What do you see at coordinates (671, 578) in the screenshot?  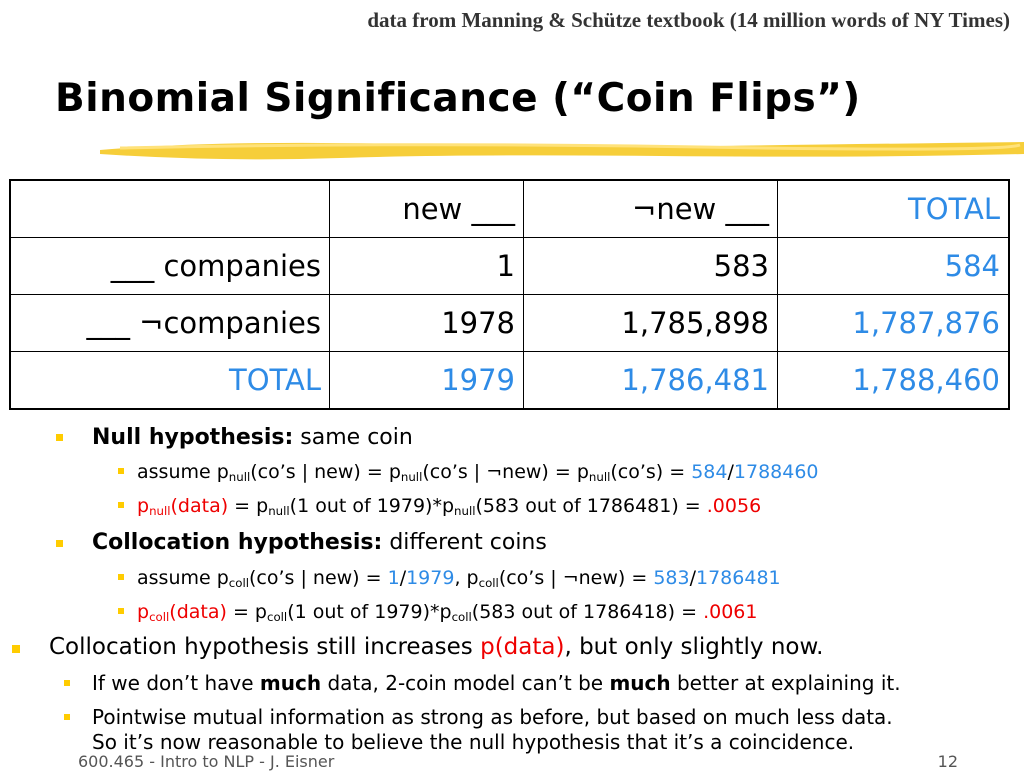 I see `value: 583` at bounding box center [671, 578].